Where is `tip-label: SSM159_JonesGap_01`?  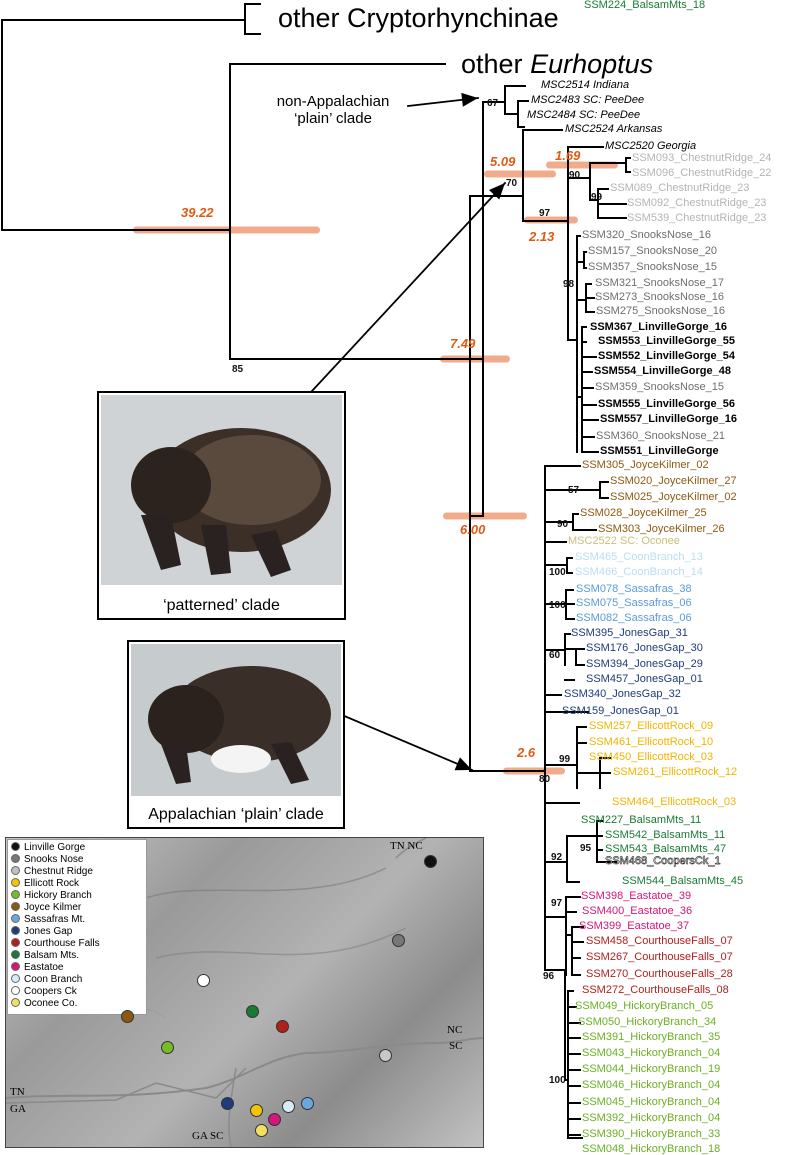
tip-label: SSM159_JonesGap_01 is located at coordinates (620, 711).